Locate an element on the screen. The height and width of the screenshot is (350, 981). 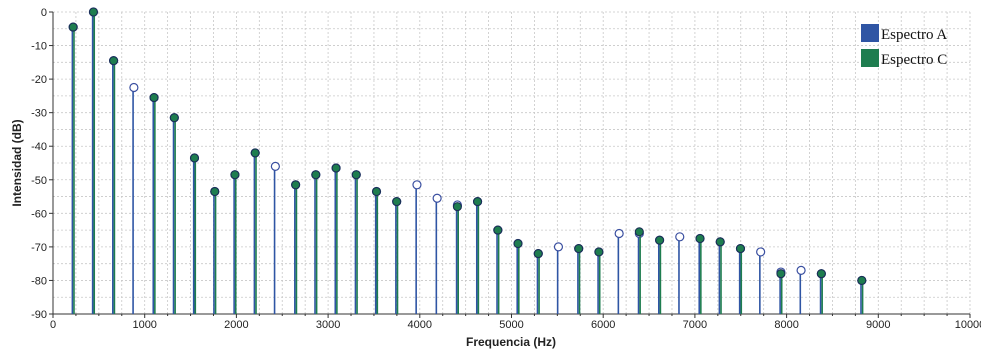
x-tick-label: 3000 is located at coordinates (328, 325).